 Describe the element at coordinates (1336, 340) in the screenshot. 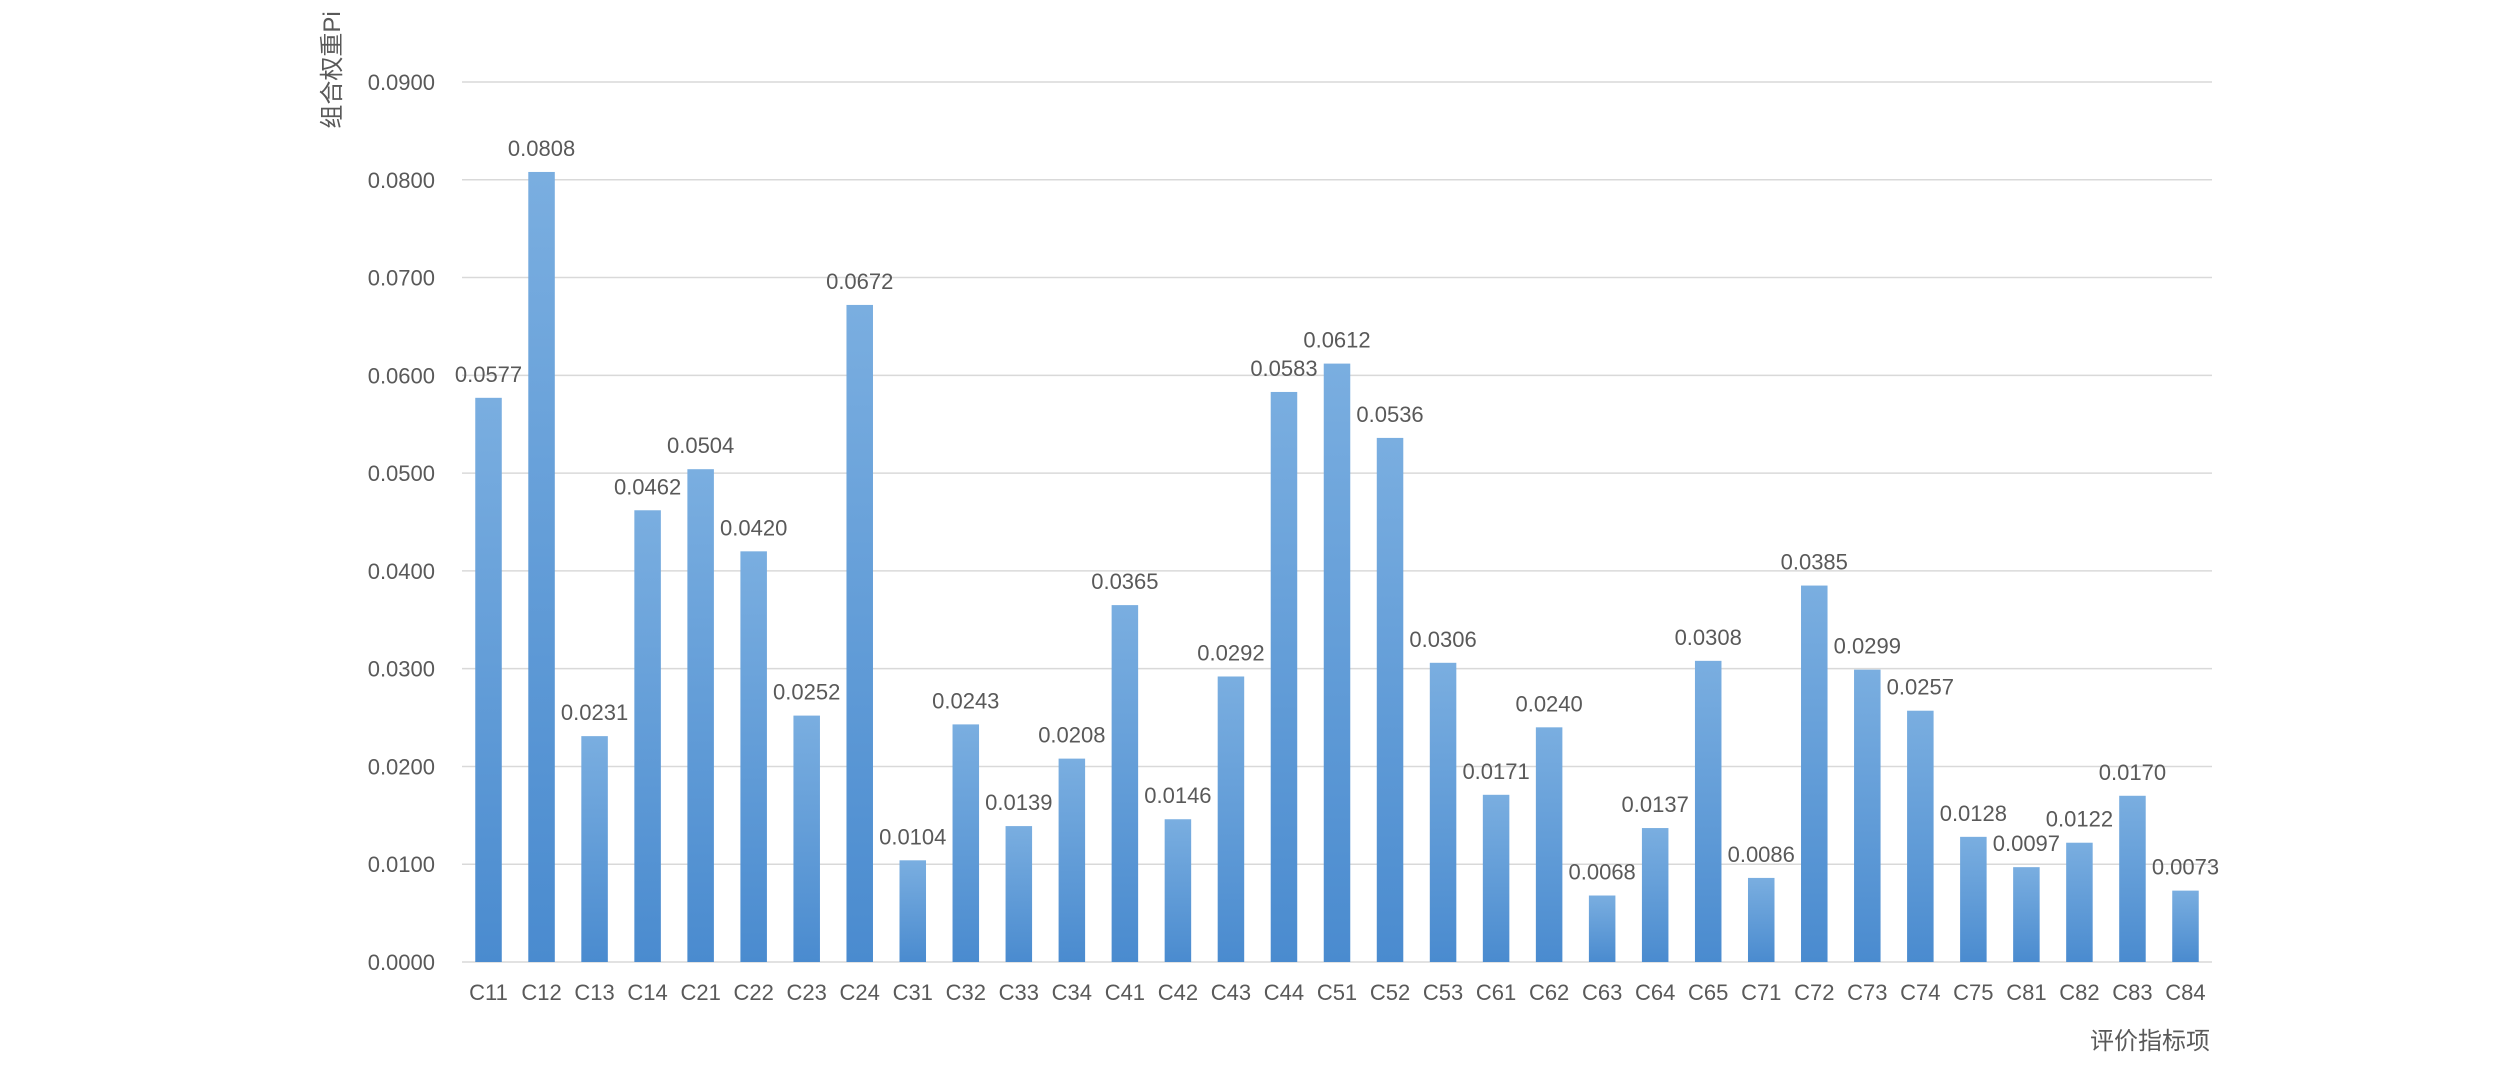

I see `data-label-C51: 0.0612` at that location.